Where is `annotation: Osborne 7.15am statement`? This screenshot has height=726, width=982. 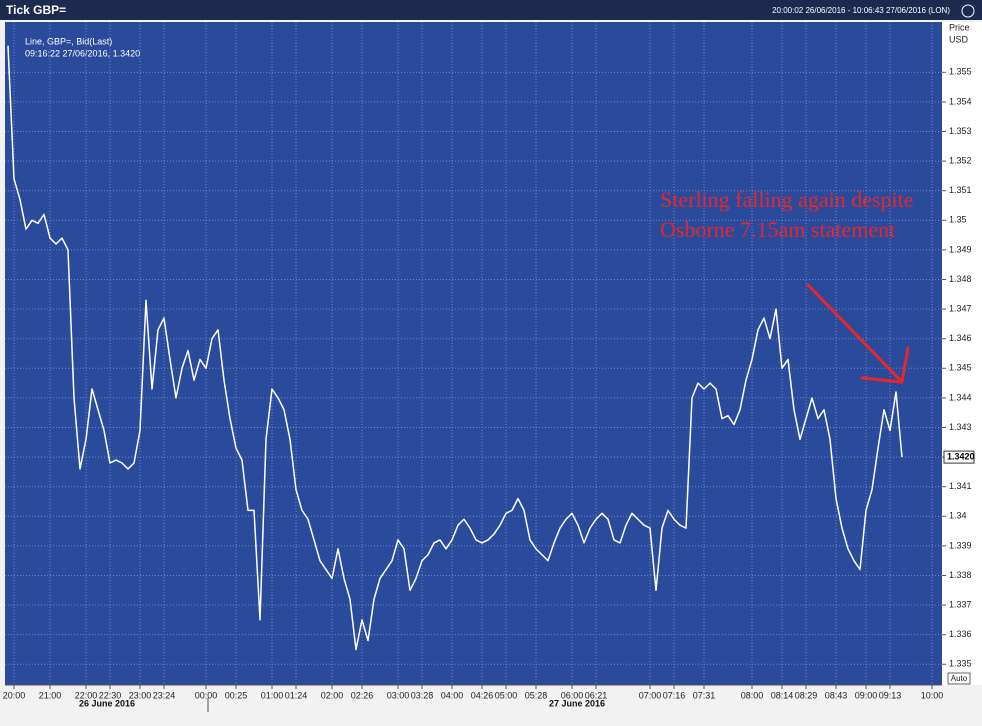 annotation: Osborne 7.15am statement is located at coordinates (777, 229).